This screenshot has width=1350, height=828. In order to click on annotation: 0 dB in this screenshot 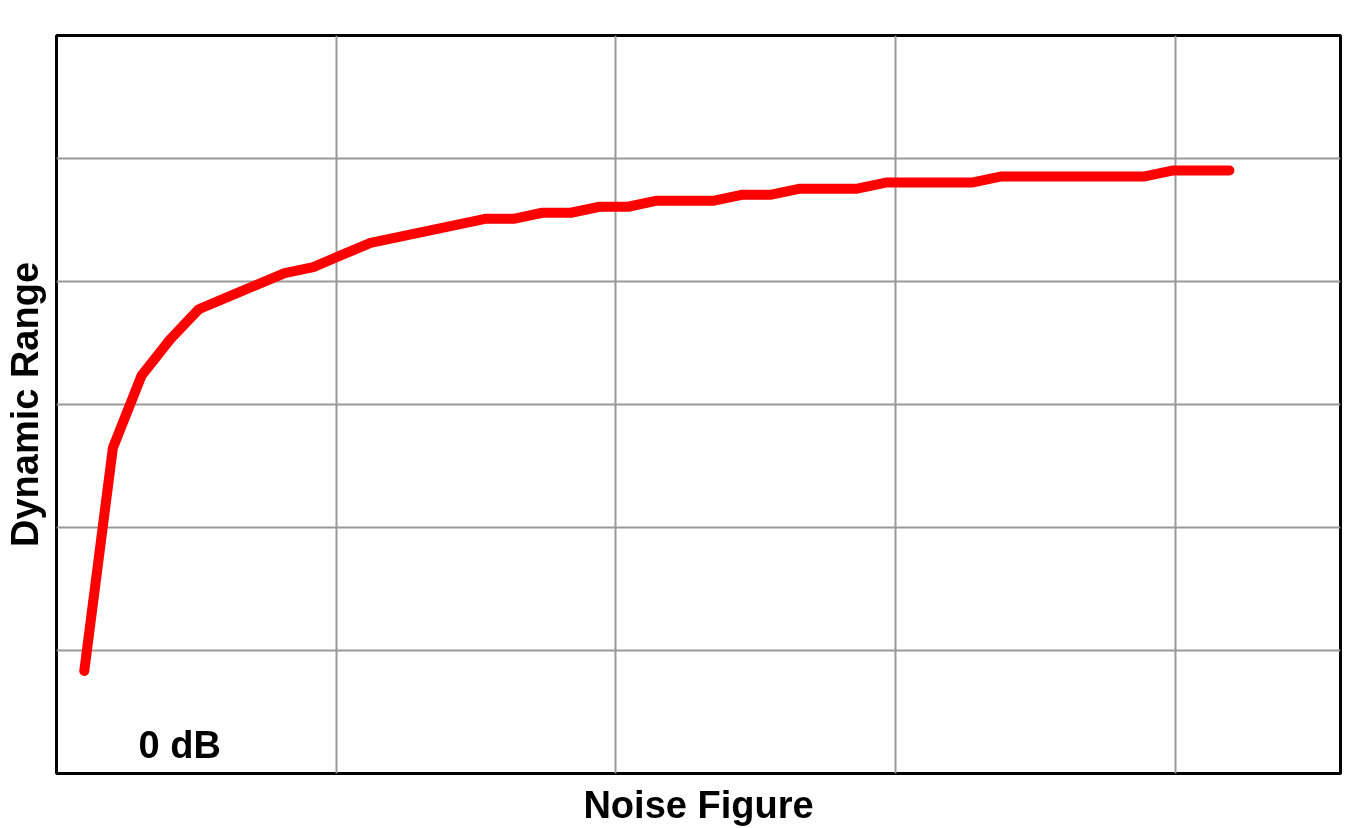, I will do `click(179, 744)`.